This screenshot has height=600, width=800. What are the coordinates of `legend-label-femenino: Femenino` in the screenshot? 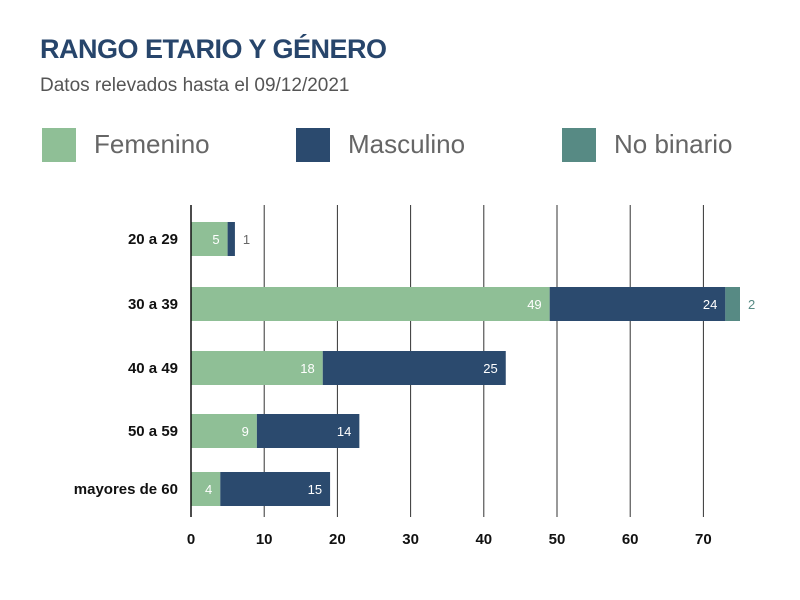 It's located at (152, 144).